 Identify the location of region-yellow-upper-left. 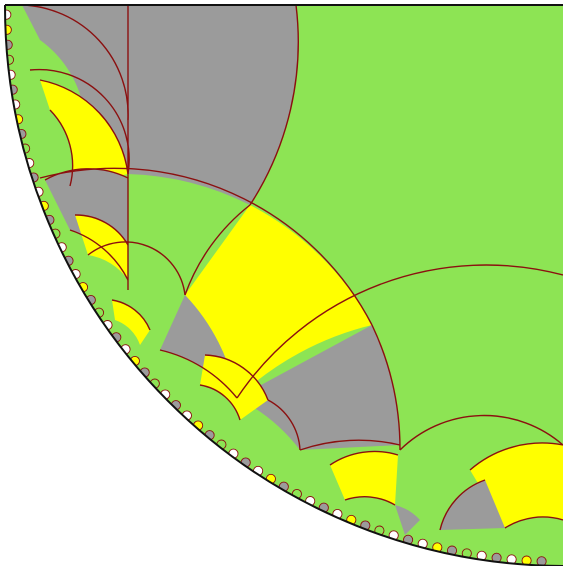
(84, 133).